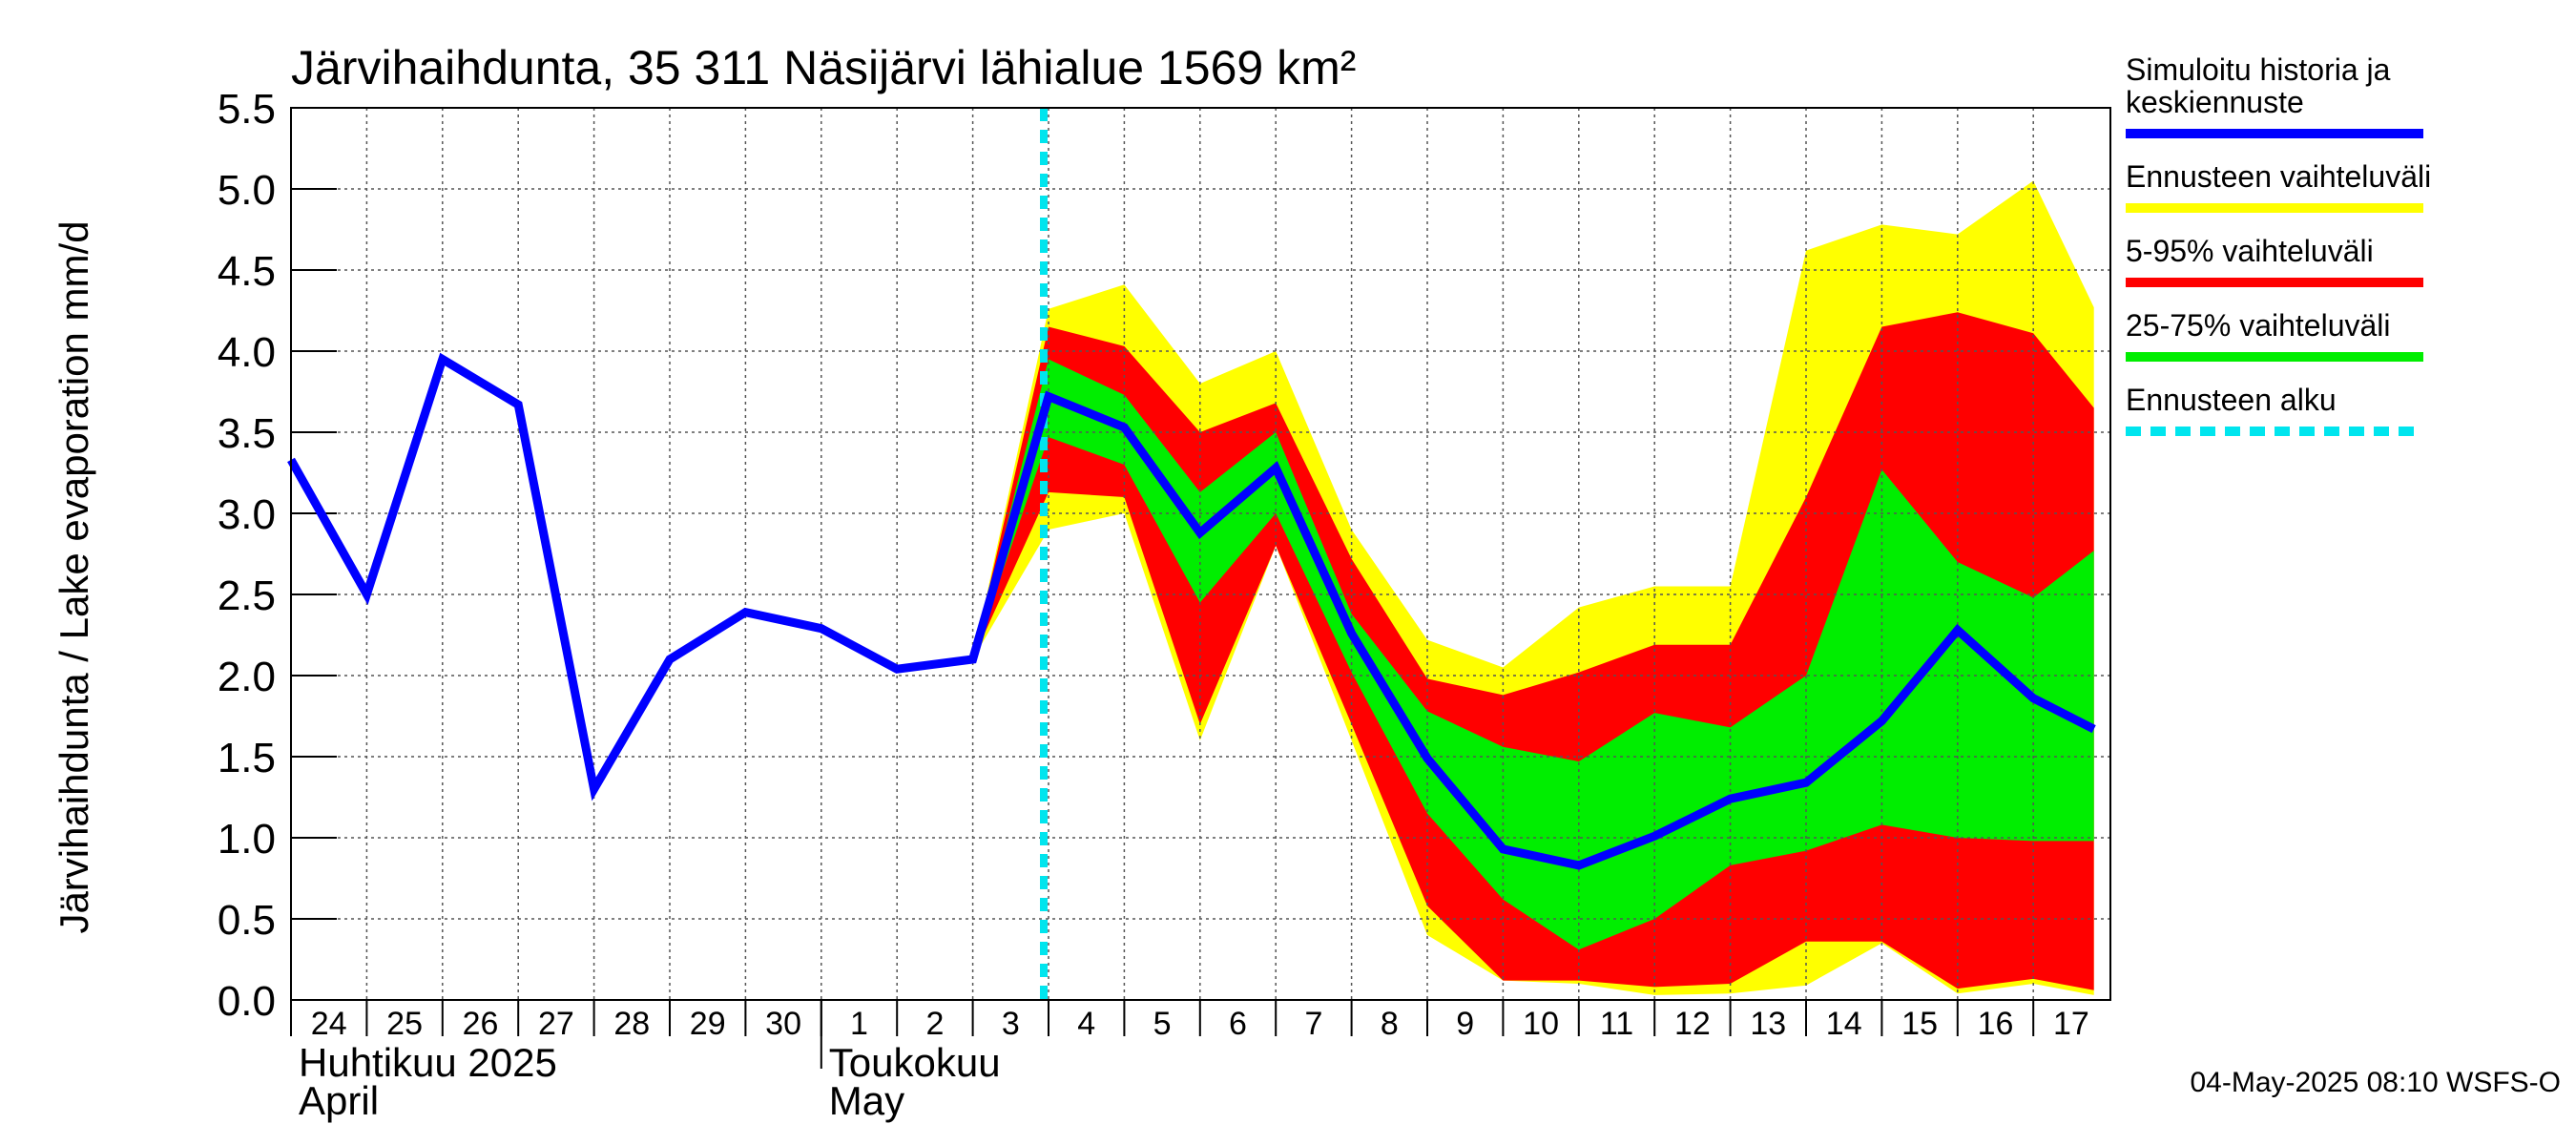  I want to click on x-tick-label-13: 7, so click(1313, 1024).